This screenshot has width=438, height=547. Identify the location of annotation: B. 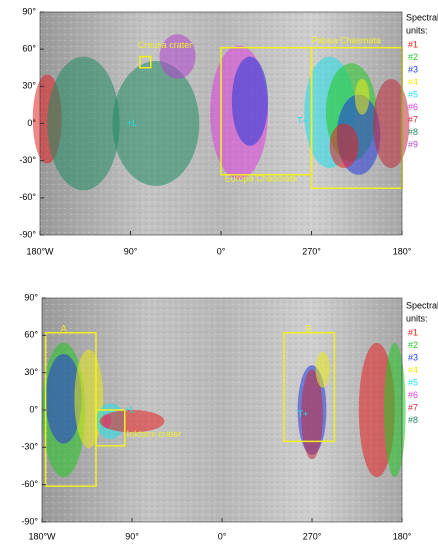
(308, 329).